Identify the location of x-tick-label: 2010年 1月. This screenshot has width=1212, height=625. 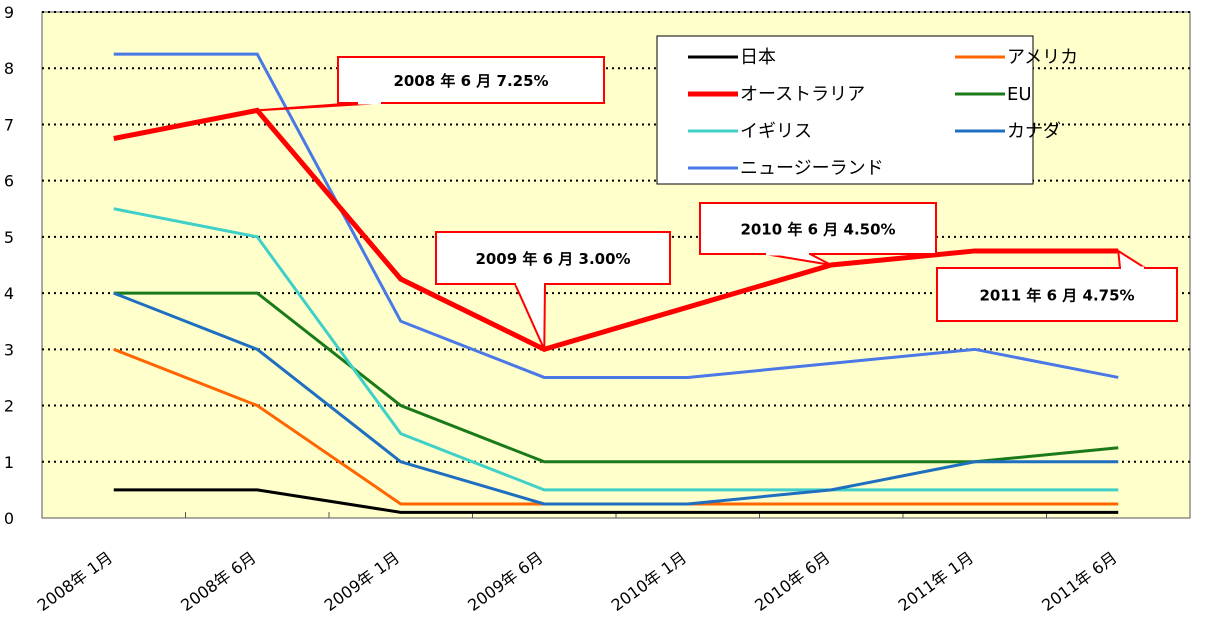
(649, 581).